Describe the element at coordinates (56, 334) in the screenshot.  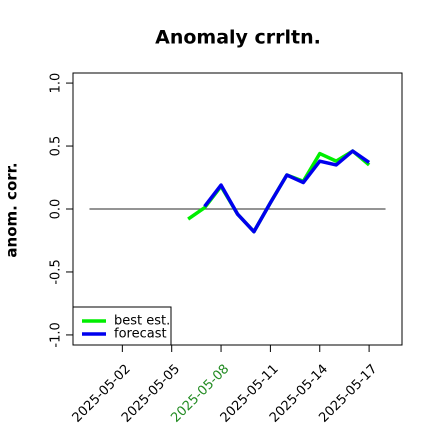
I see `y-tick-label: -1.0` at that location.